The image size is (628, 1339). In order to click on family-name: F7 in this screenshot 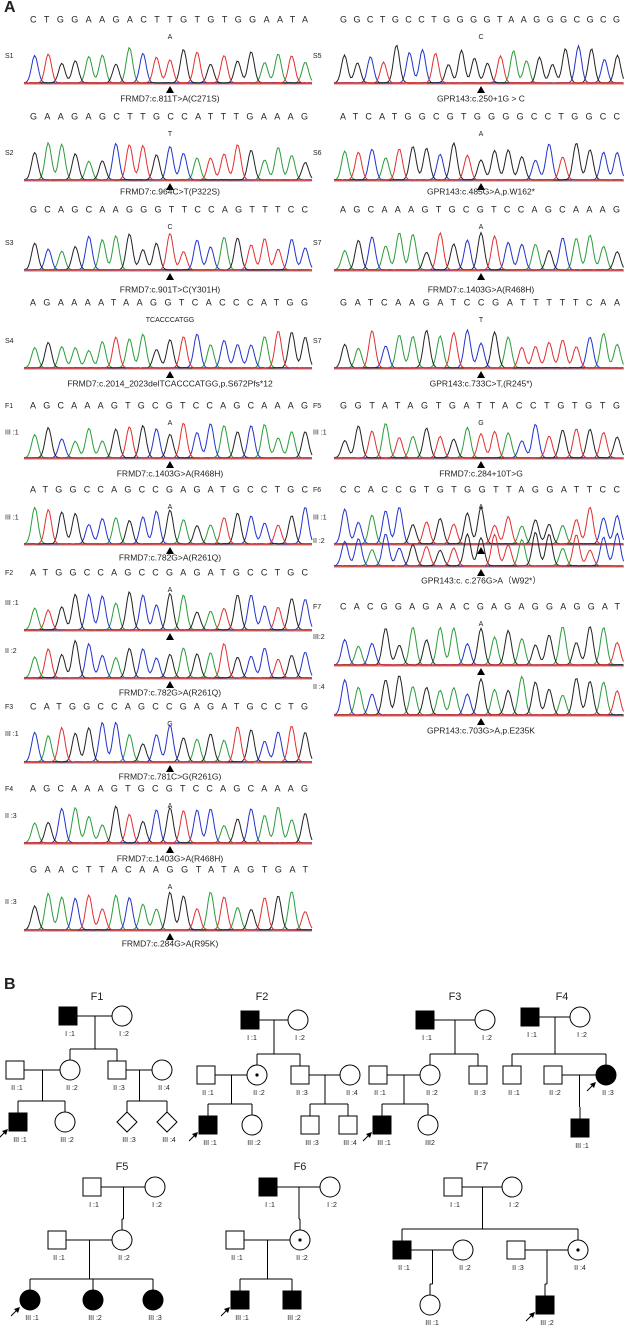, I will do `click(482, 1167)`.